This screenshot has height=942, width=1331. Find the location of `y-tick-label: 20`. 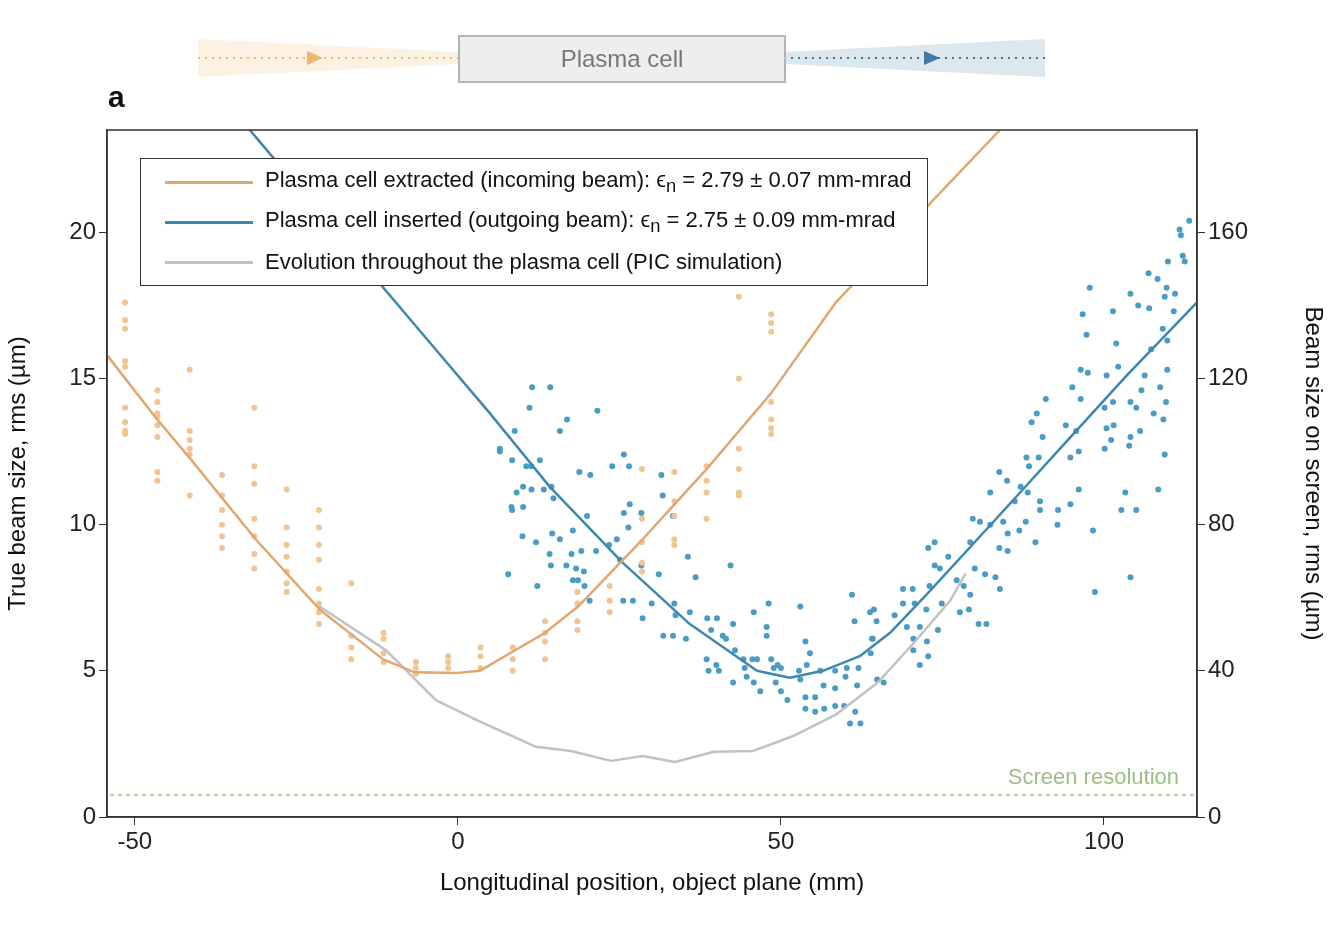

y-tick-label: 20 is located at coordinates (82, 230).